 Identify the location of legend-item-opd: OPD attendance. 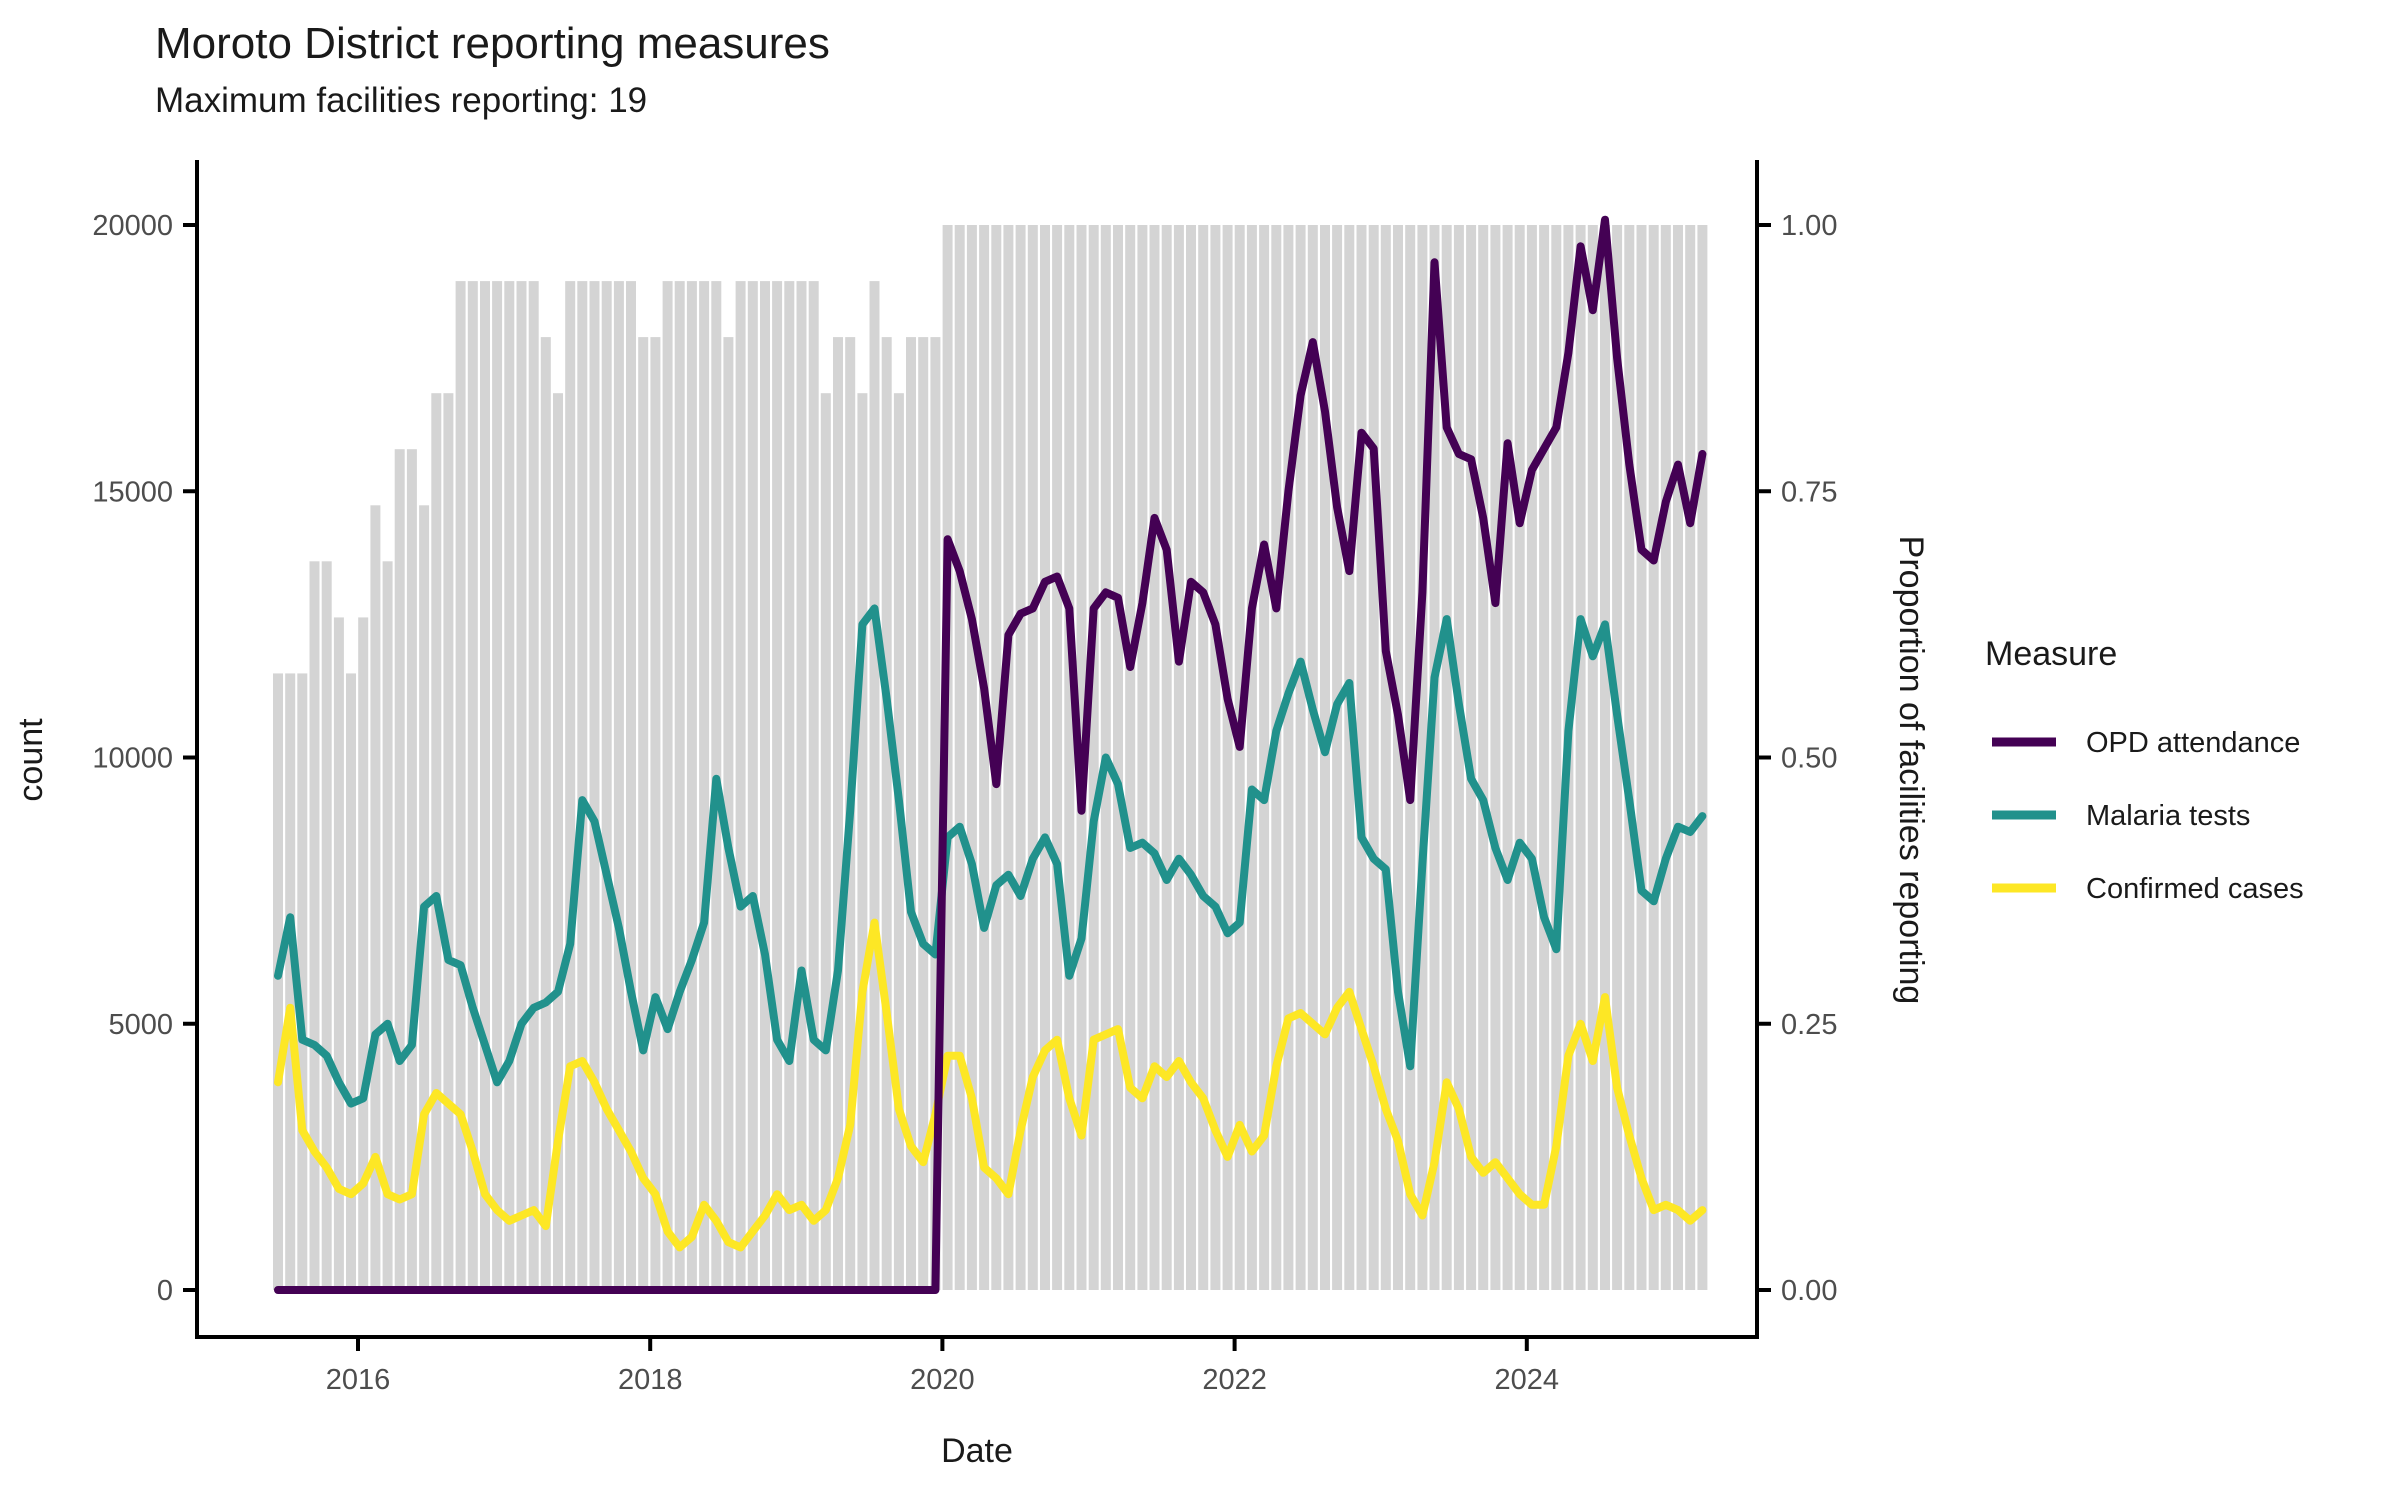
(2146, 743).